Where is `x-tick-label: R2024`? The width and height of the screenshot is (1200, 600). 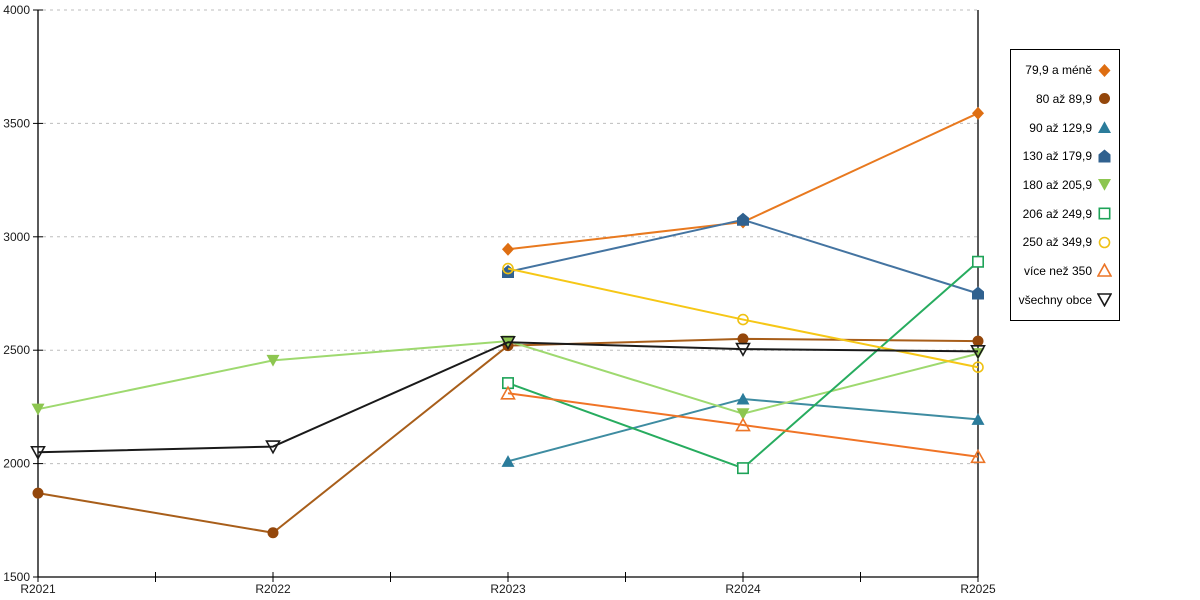
x-tick-label: R2024 is located at coordinates (743, 589).